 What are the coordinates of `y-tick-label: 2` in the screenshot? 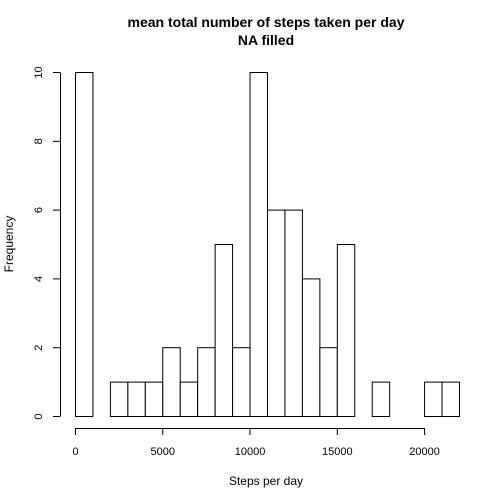 It's located at (39, 348).